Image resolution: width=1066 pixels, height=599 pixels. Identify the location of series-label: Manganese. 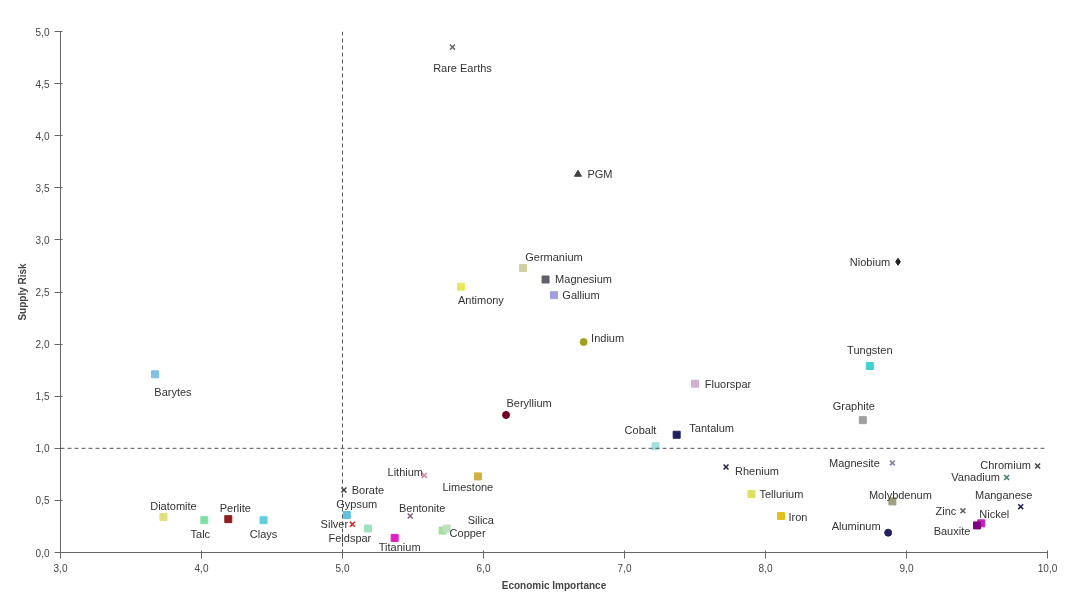
(1003, 494).